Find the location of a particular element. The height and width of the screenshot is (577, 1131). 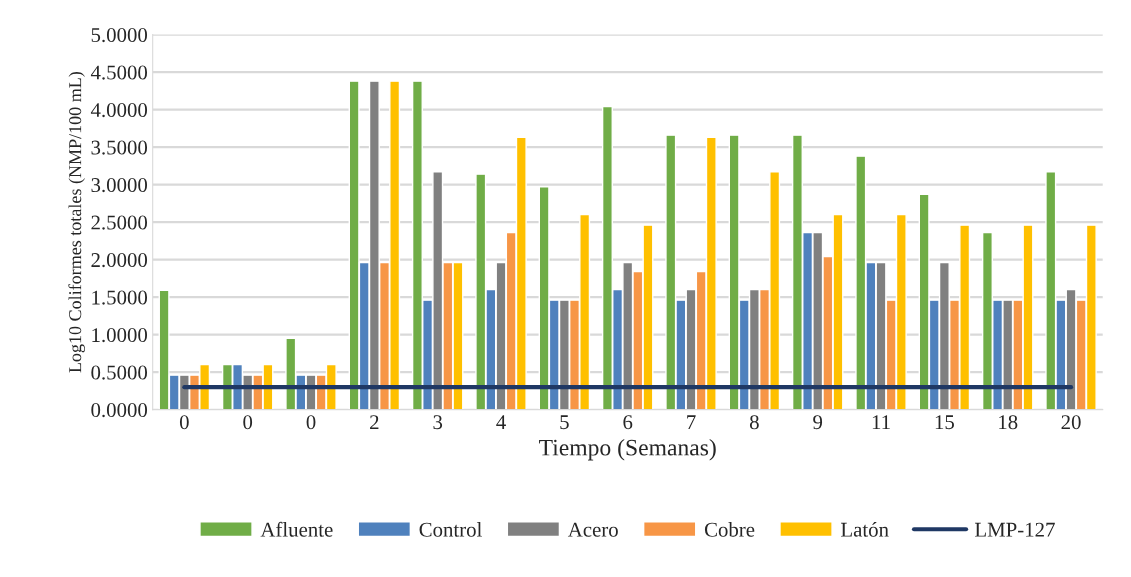

x-tick-label: 6 is located at coordinates (628, 422).